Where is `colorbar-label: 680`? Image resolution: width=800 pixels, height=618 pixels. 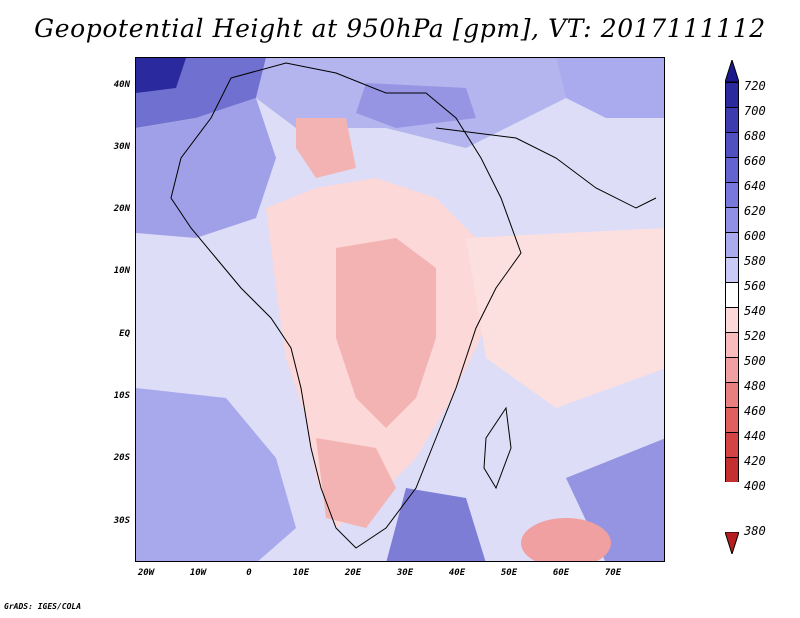 colorbar-label: 680 is located at coordinates (755, 136).